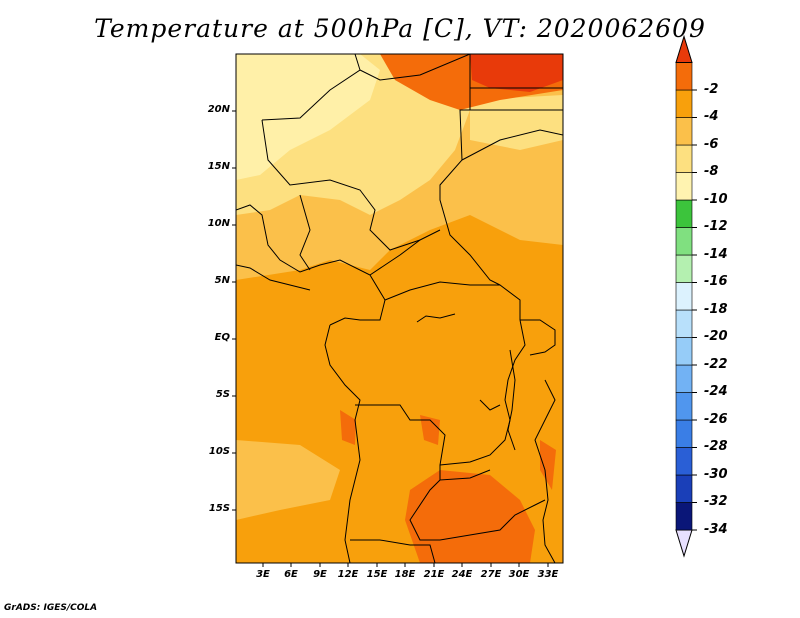  I want to click on colorbar-label: -18, so click(716, 309).